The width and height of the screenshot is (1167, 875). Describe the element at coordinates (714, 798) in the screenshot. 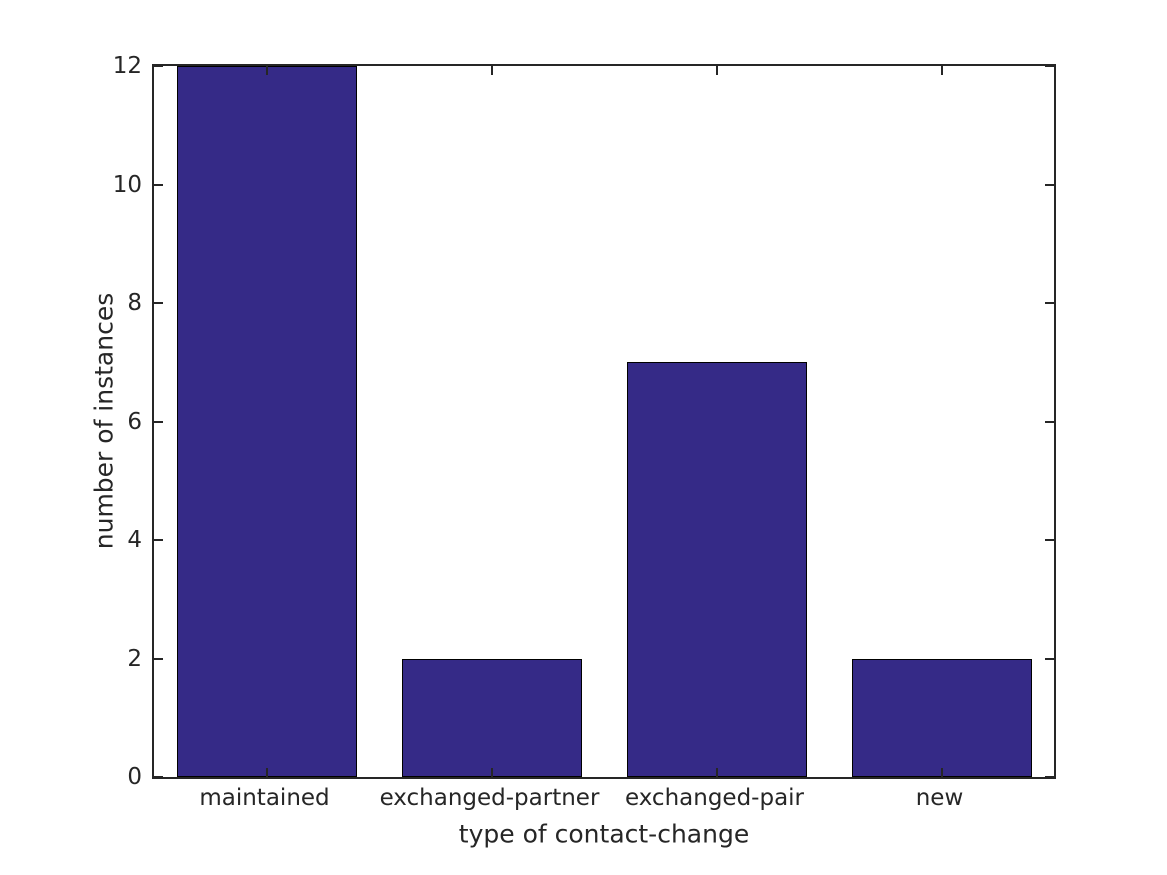

I see `x-tick-label-exchanged-pair: exchanged-pair` at that location.